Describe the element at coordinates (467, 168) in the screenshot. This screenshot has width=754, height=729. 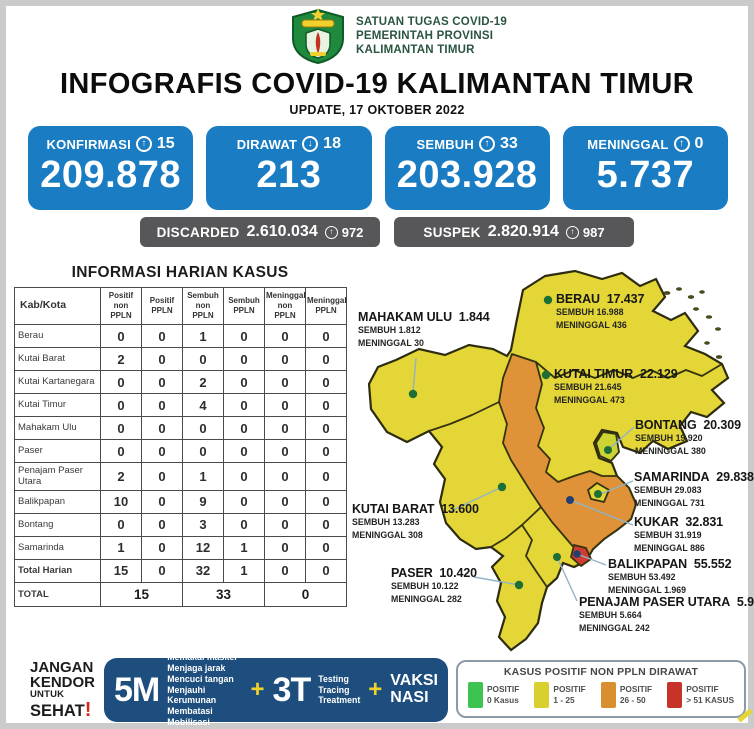
I see `stat-card-sembuh: SEMBUH ↑ 33 203.928` at that location.